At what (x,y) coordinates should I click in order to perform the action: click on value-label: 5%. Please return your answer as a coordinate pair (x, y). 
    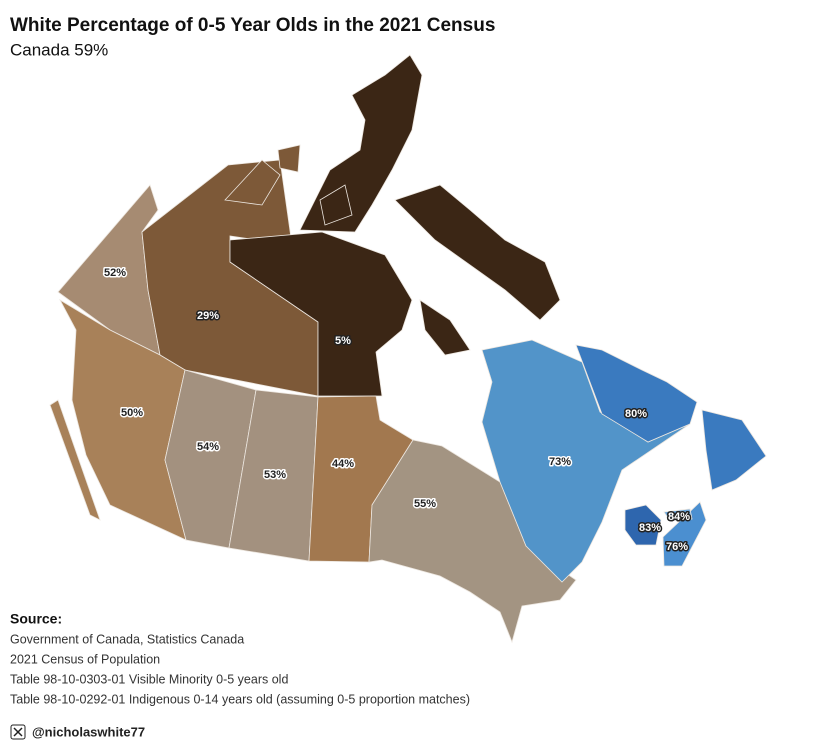
    Looking at the image, I should click on (343, 341).